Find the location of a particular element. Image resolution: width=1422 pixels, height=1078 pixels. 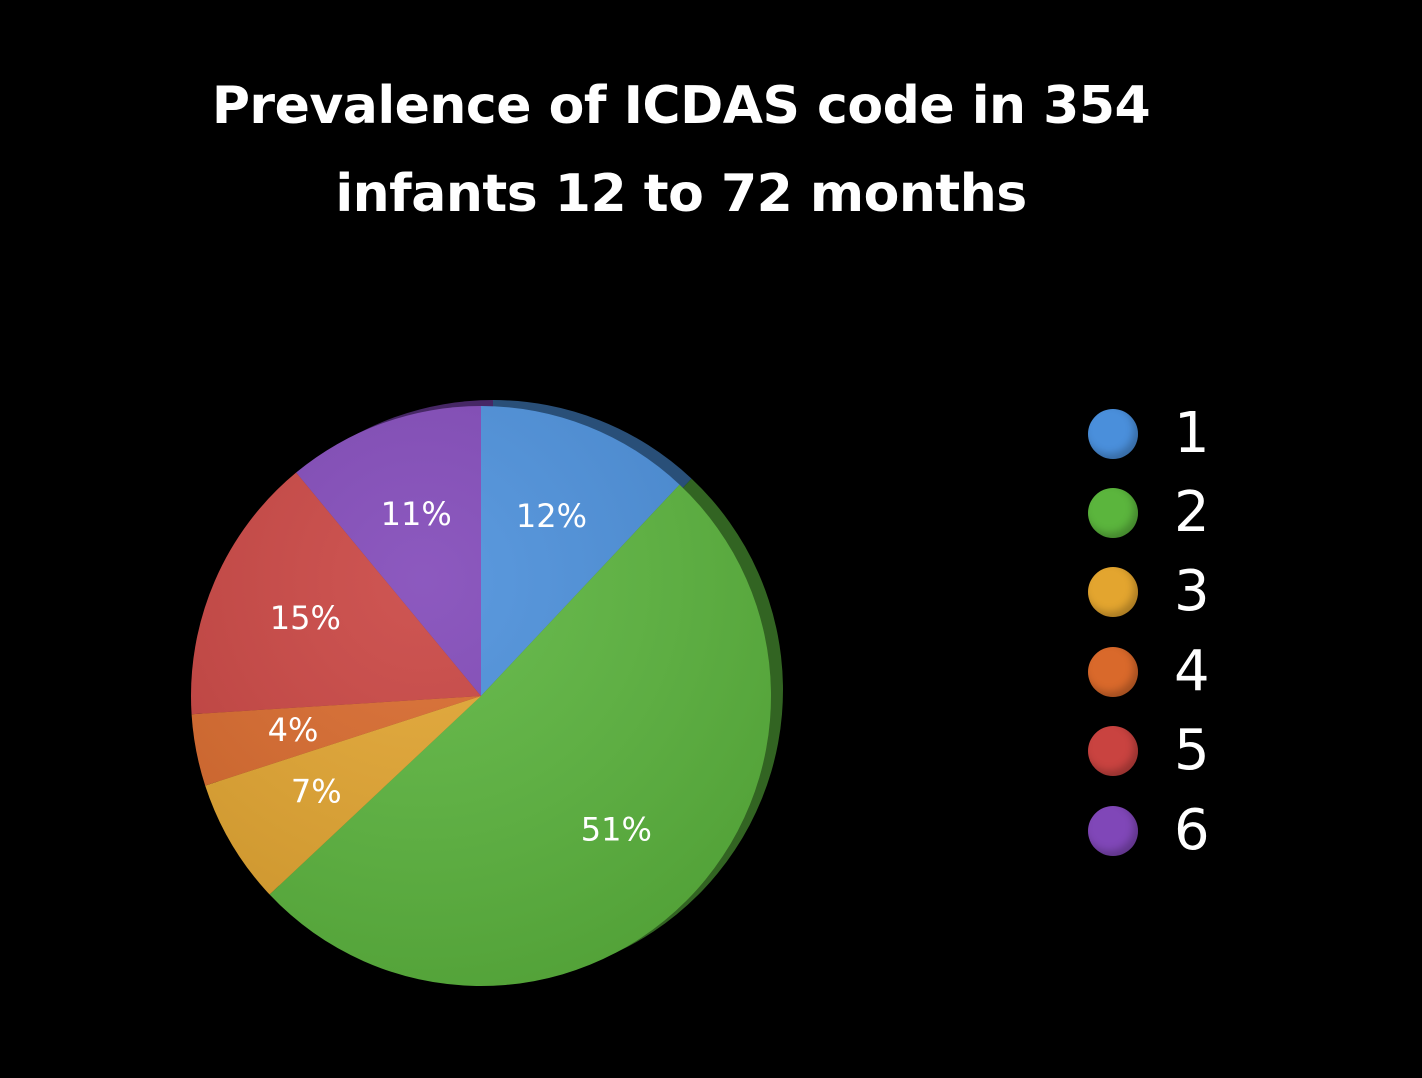

legend-item-5: 5 is located at coordinates (1188, 751).